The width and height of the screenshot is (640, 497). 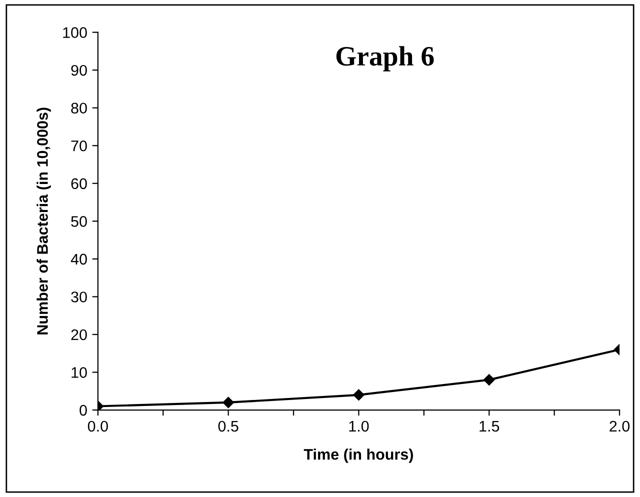 I want to click on y-tick-label: 0, so click(x=83, y=410).